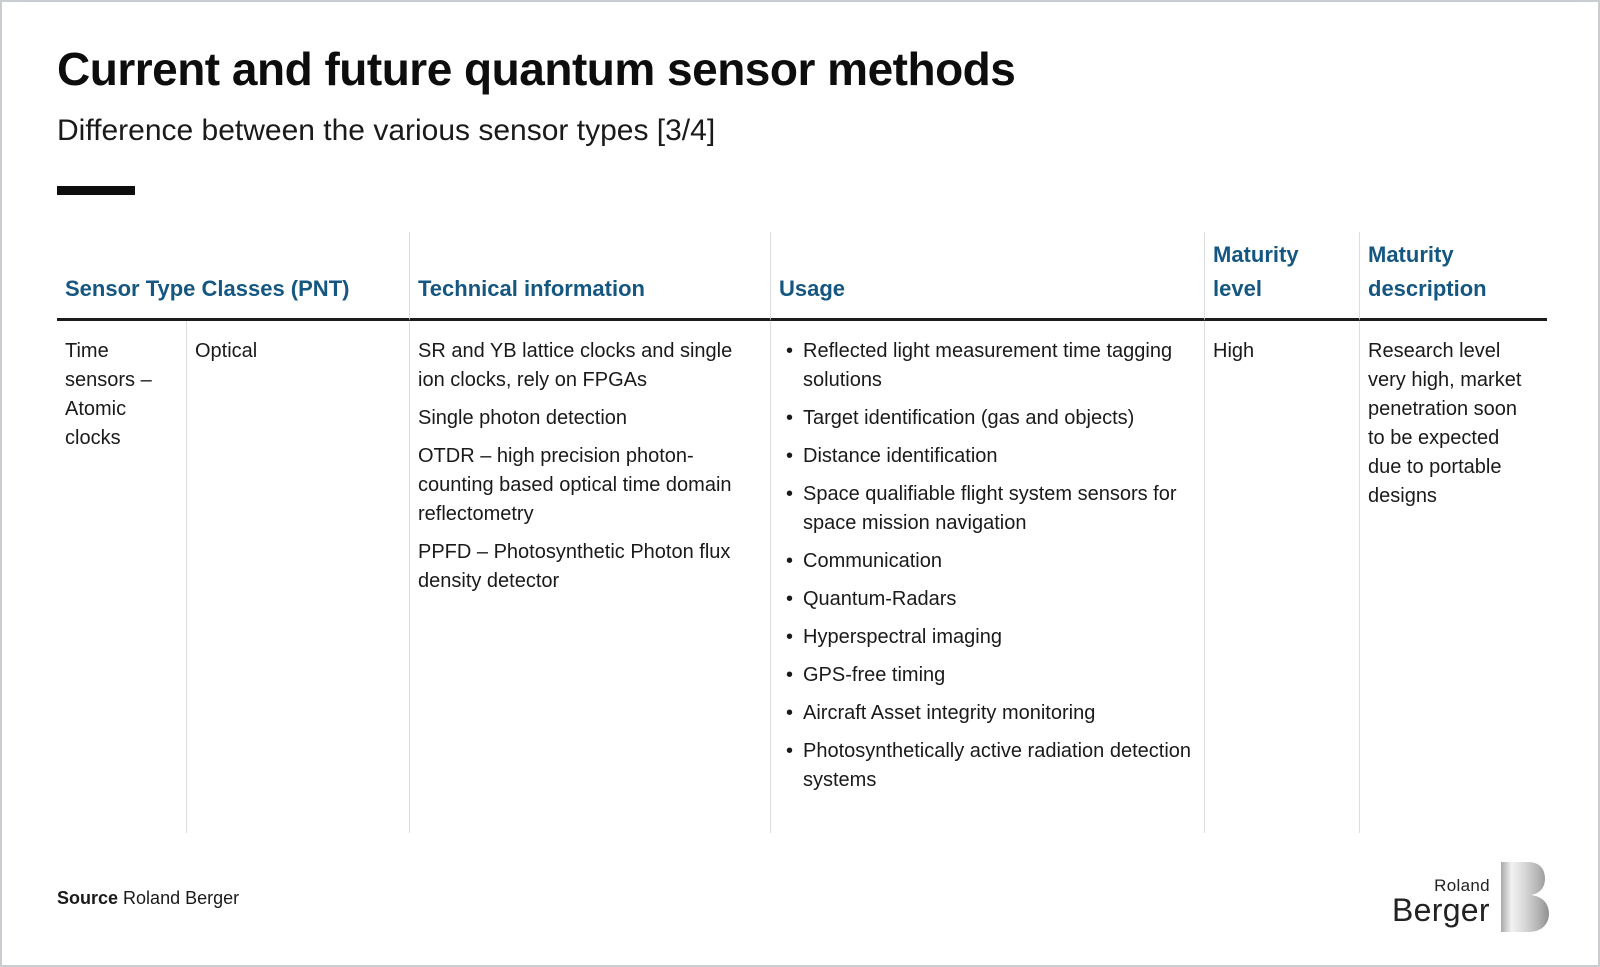 Image resolution: width=1600 pixels, height=967 pixels. I want to click on column-header-maturity-level-label: Maturity level, so click(1256, 271).